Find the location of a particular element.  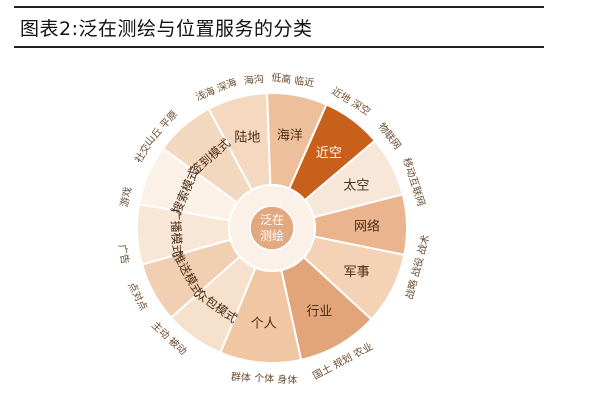

hub-circle is located at coordinates (272, 228).